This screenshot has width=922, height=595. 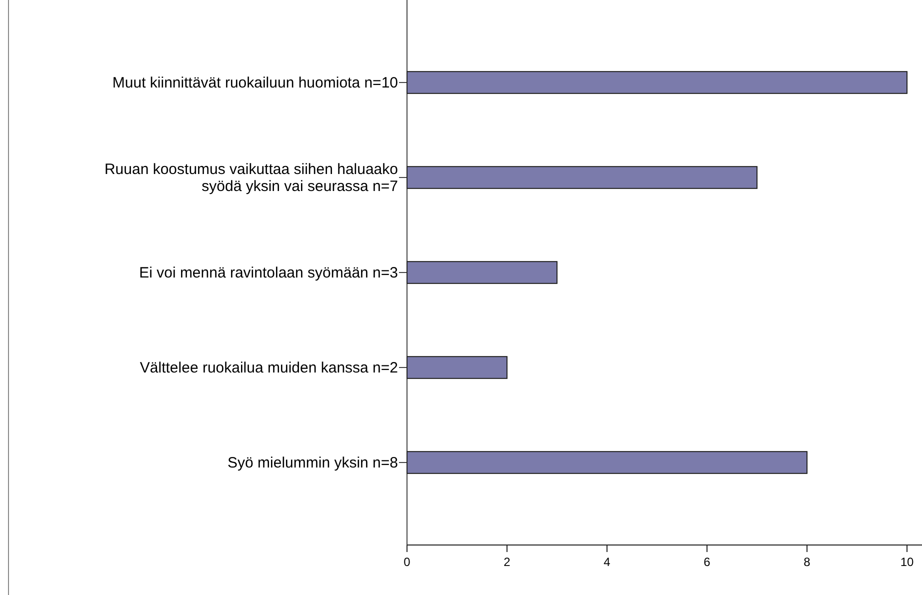 I want to click on x-tick-label: 2, so click(x=507, y=562).